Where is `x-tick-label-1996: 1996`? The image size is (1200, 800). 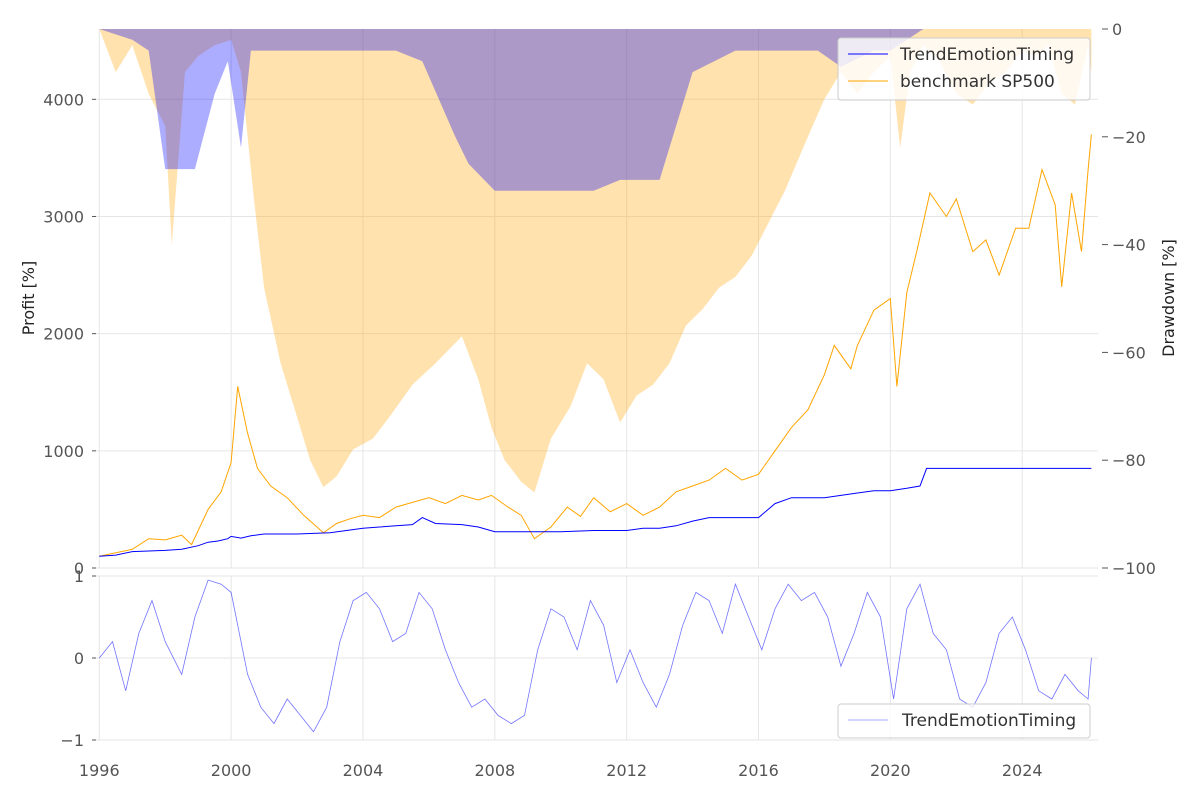 x-tick-label-1996: 1996 is located at coordinates (99, 770).